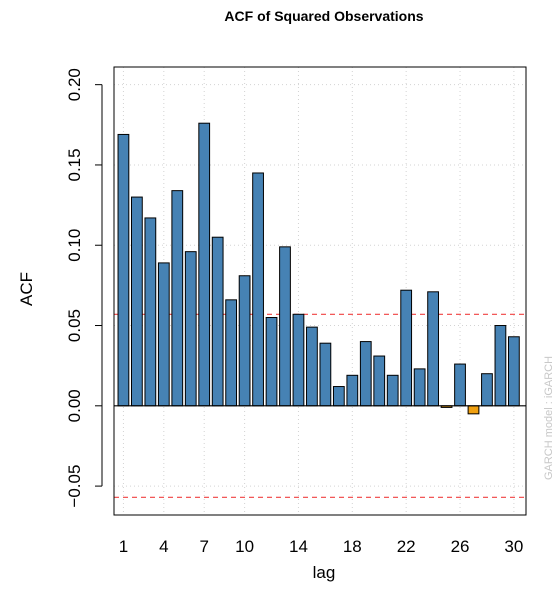  I want to click on y-tick-label: 0.05, so click(74, 325).